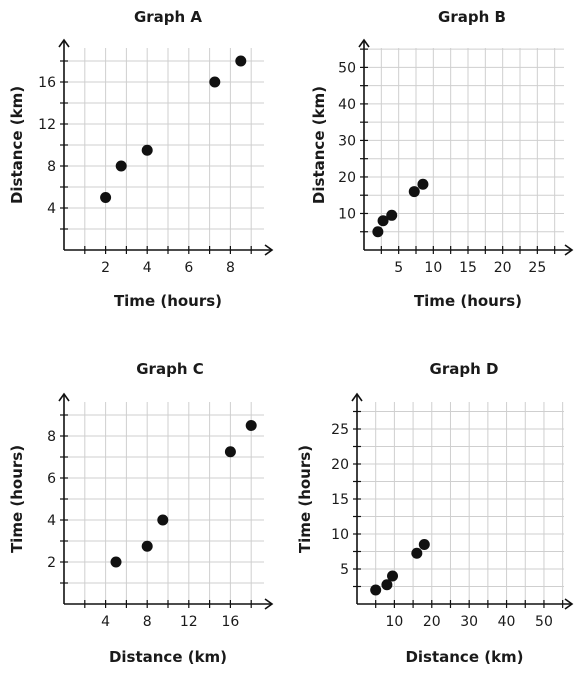 The image size is (584, 676). What do you see at coordinates (347, 105) in the screenshot?
I see `y-tick-label: 40` at bounding box center [347, 105].